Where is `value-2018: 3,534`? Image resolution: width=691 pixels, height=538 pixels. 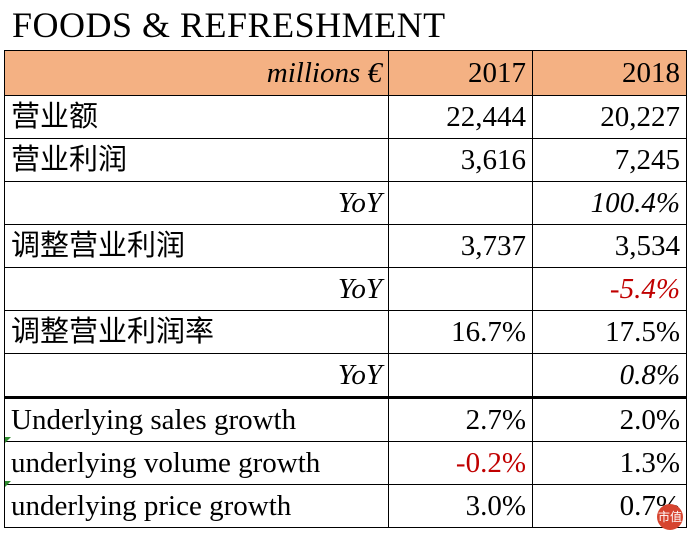
value-2018: 3,534 is located at coordinates (609, 246).